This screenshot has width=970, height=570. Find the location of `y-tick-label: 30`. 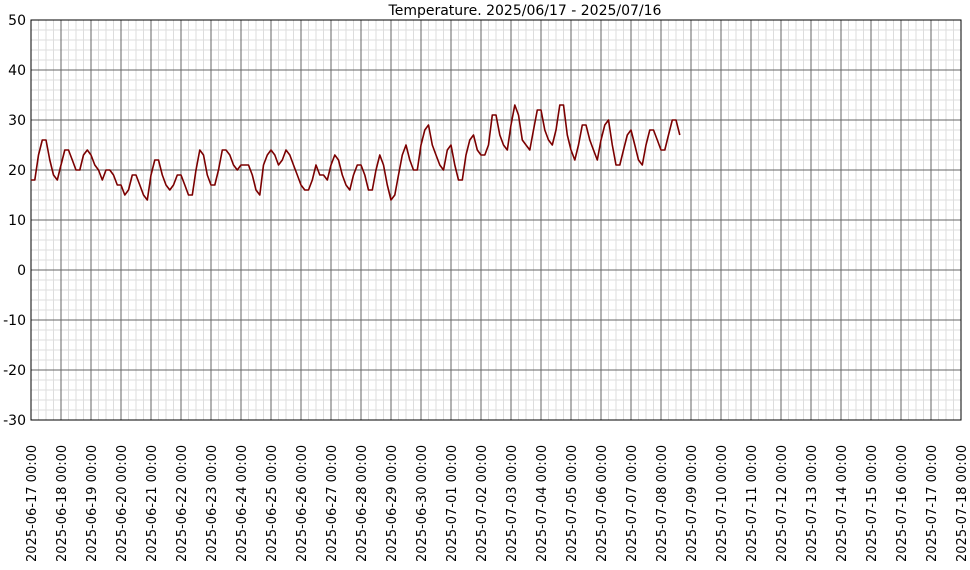

y-tick-label: 30 is located at coordinates (17, 121).